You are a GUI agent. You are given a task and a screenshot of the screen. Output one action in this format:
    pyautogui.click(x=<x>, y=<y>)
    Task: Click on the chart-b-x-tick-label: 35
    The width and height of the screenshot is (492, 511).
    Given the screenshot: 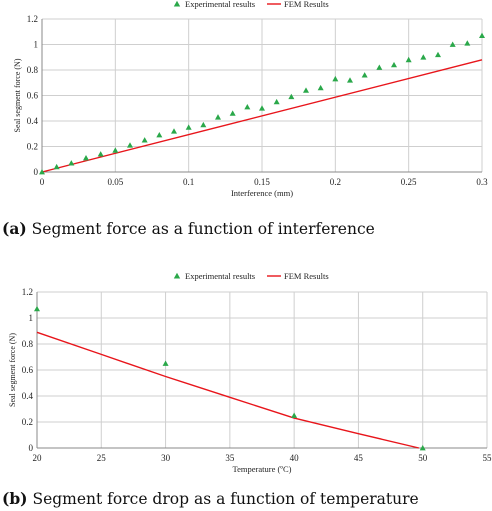 What is the action you would take?
    pyautogui.click(x=230, y=458)
    